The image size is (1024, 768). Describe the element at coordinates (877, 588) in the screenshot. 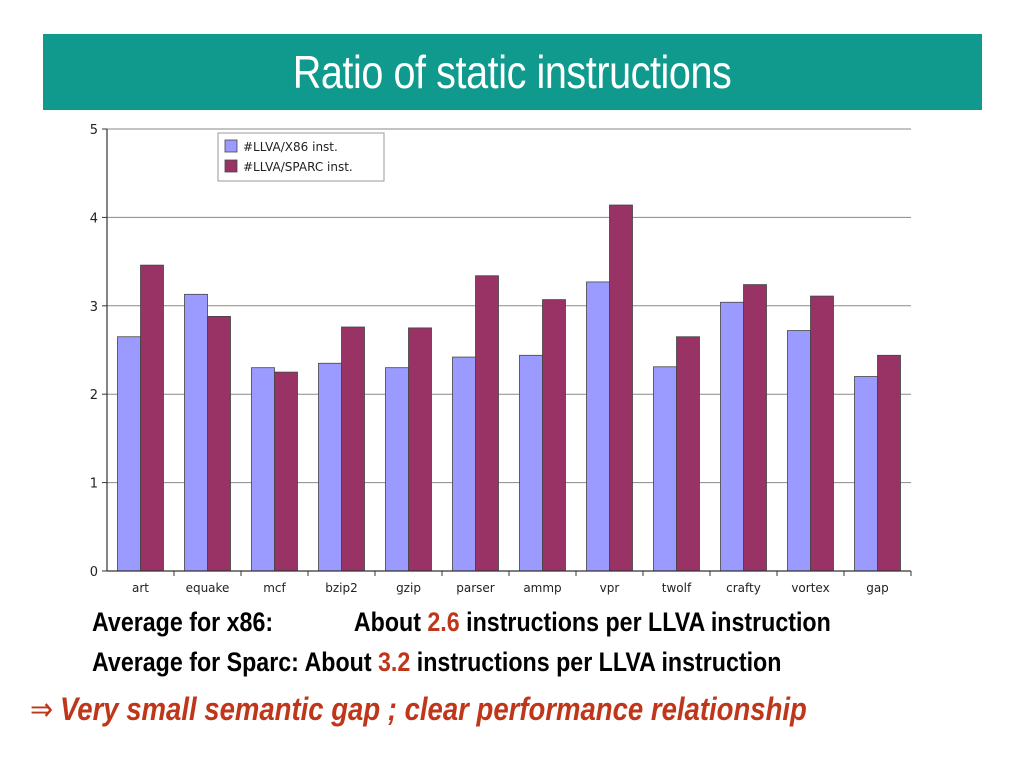

I see `category-label-gap: gap` at that location.